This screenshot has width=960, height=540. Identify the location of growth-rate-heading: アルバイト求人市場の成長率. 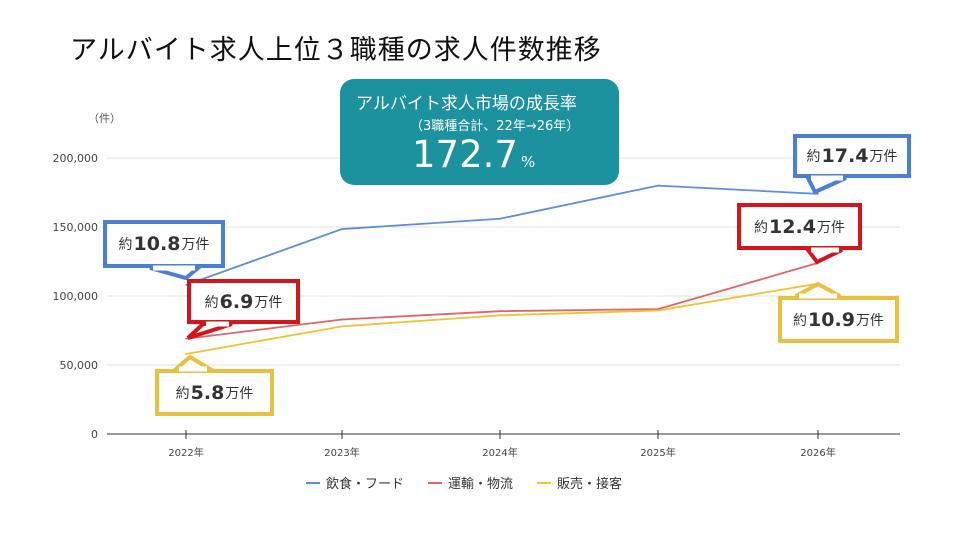
(466, 104).